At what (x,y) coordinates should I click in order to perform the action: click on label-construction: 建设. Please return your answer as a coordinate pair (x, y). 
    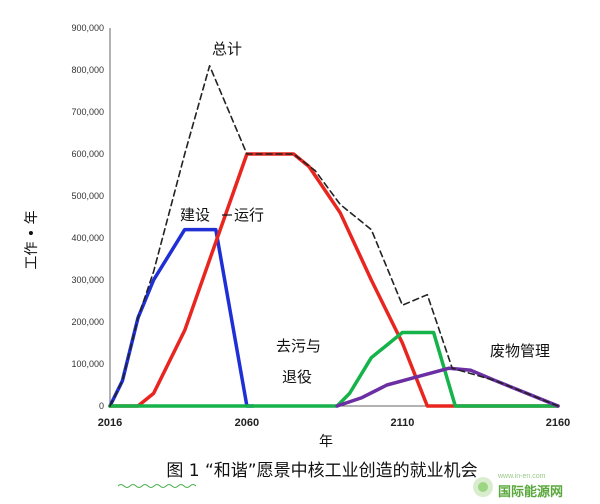
    Looking at the image, I should click on (195, 215).